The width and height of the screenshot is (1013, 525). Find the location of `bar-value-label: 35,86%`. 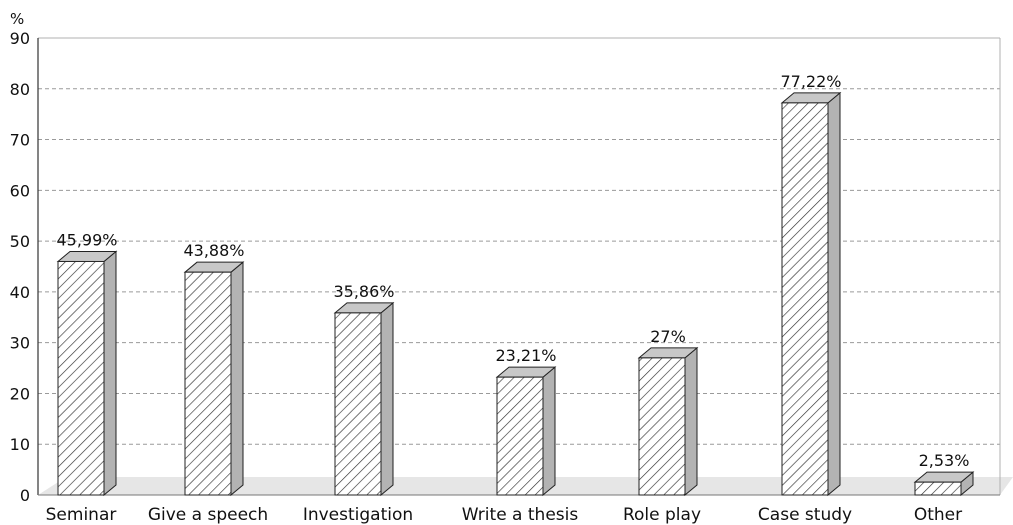

bar-value-label: 35,86% is located at coordinates (363, 291).